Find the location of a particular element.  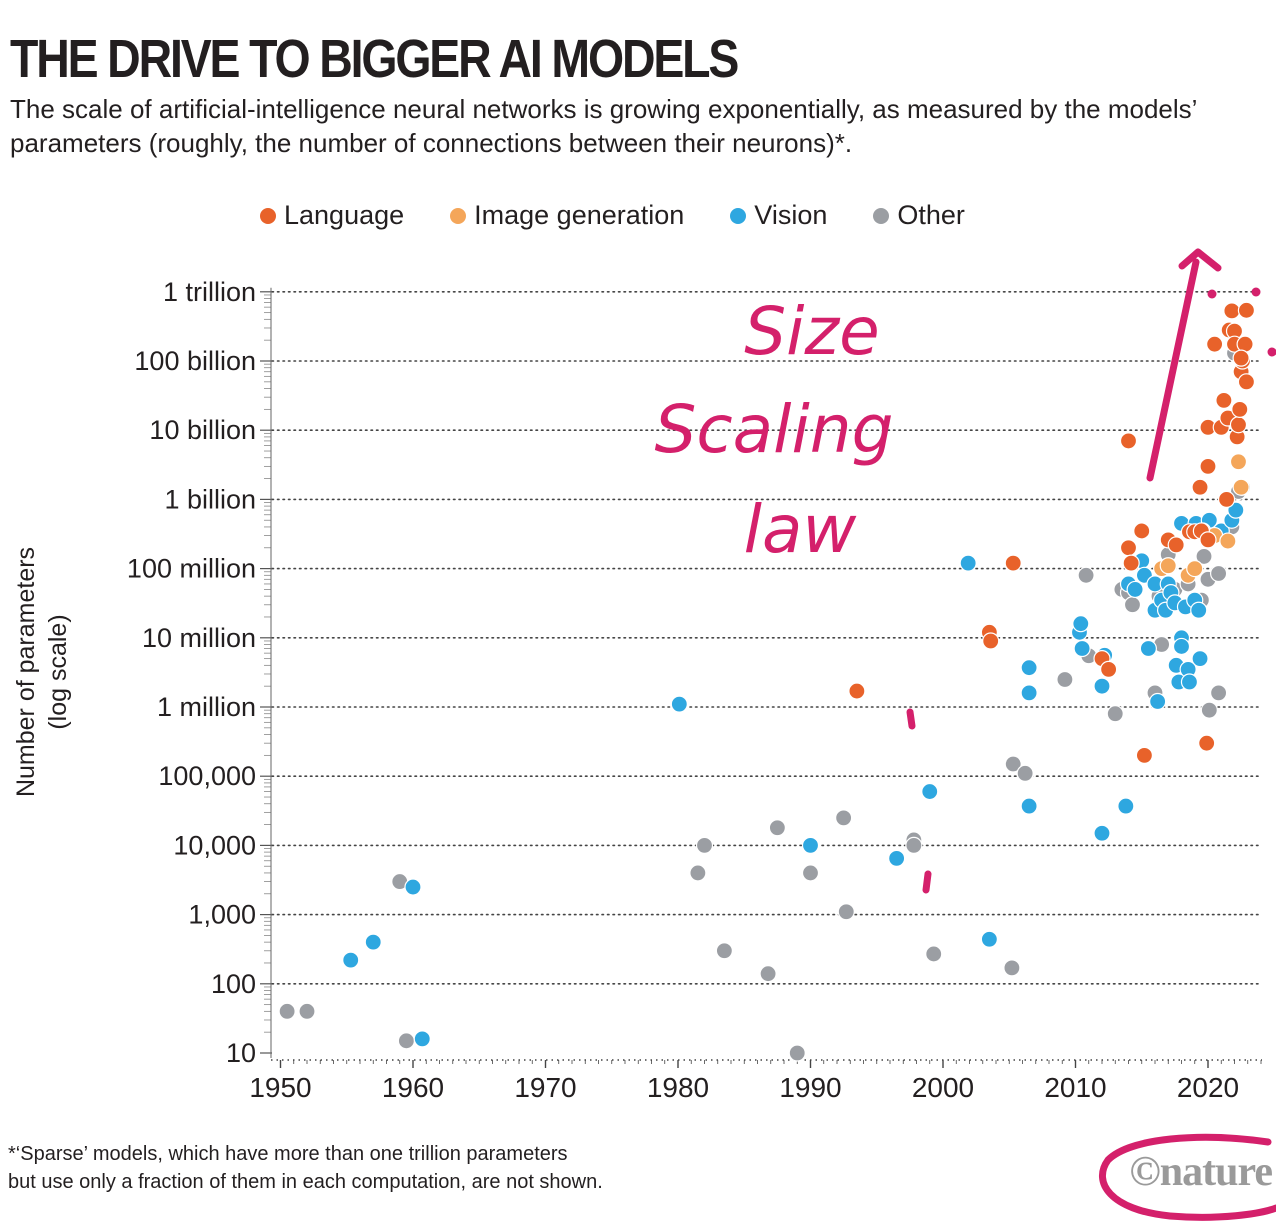

y-tick-label: 10 billion is located at coordinates (202, 430).